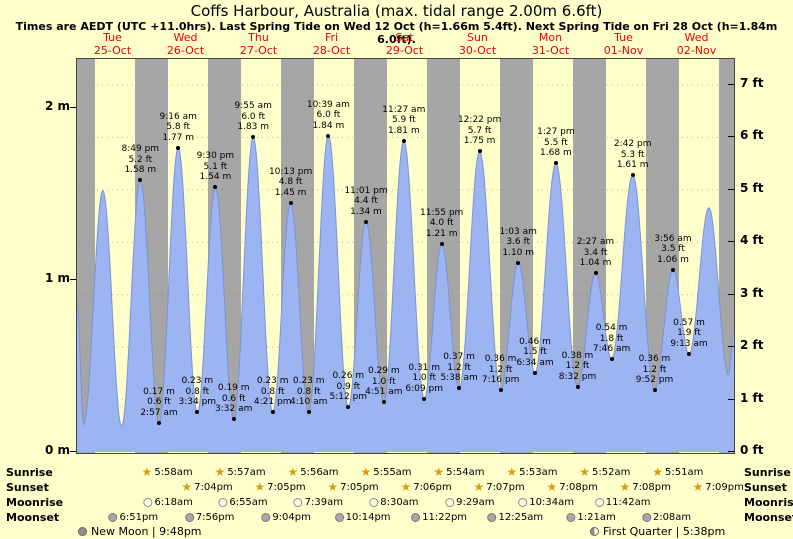  I want to click on tide-annotation: 9:55 am 6.0 ft 1.83 m, so click(253, 117).